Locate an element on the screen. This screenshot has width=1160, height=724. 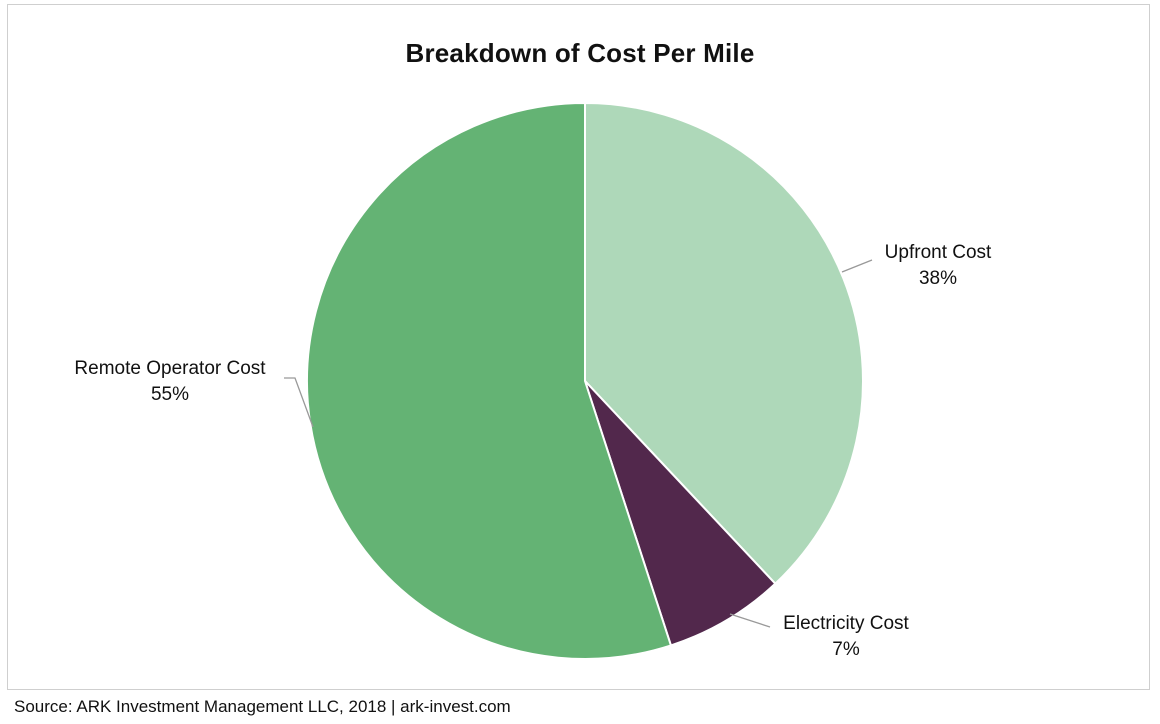
slice-value-upfront-cost: 38% is located at coordinates (938, 278).